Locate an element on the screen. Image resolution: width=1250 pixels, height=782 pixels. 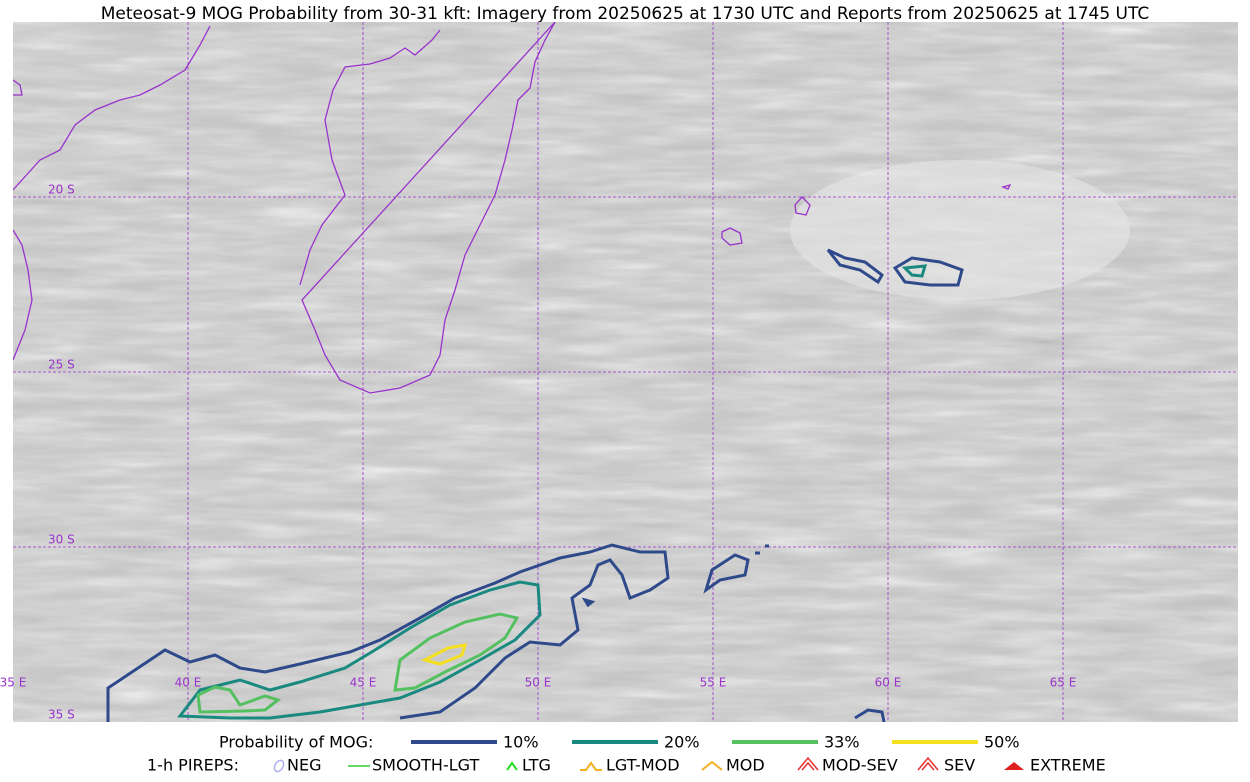
legend-label: 50% is located at coordinates (1002, 742).